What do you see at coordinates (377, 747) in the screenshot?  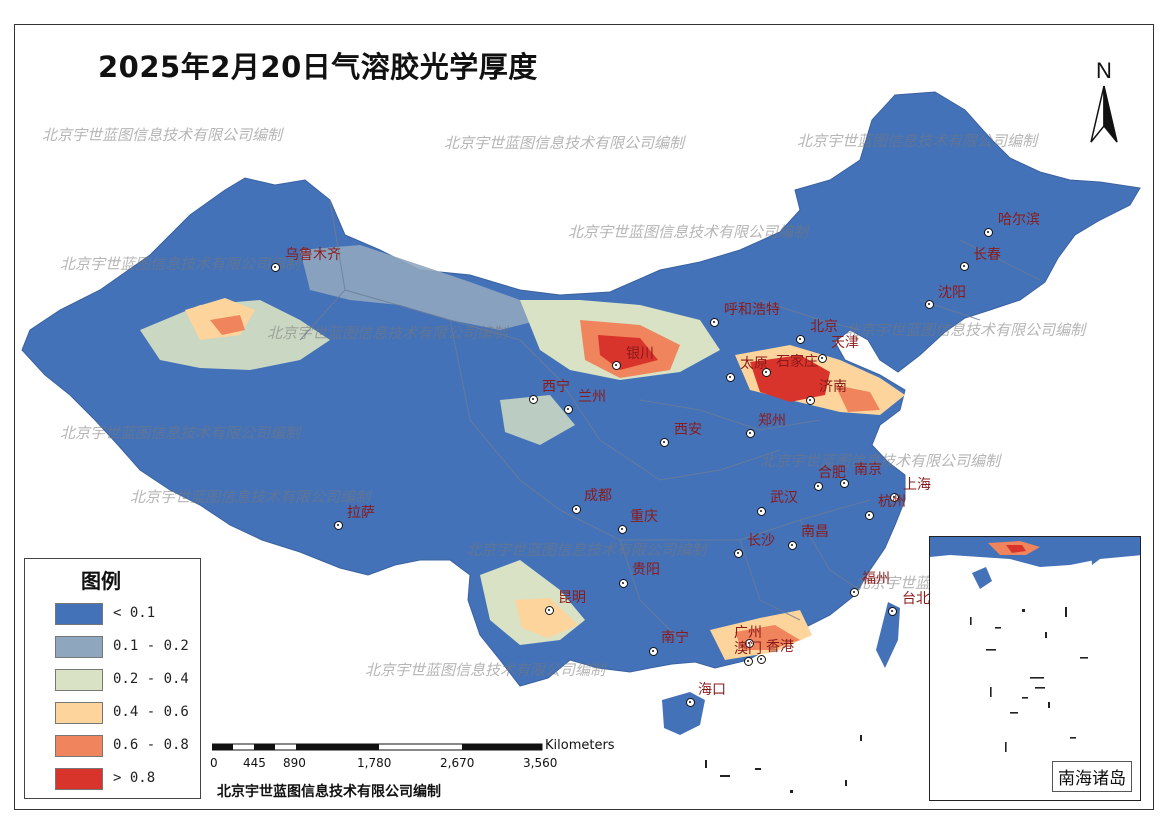 I see `scale-bar` at bounding box center [377, 747].